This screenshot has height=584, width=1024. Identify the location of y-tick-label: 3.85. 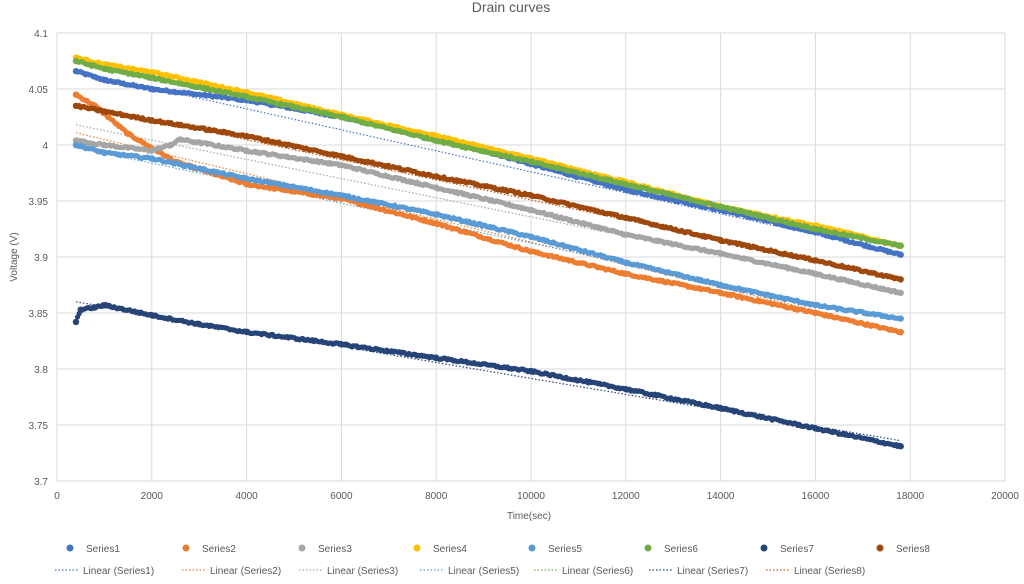
(39, 314).